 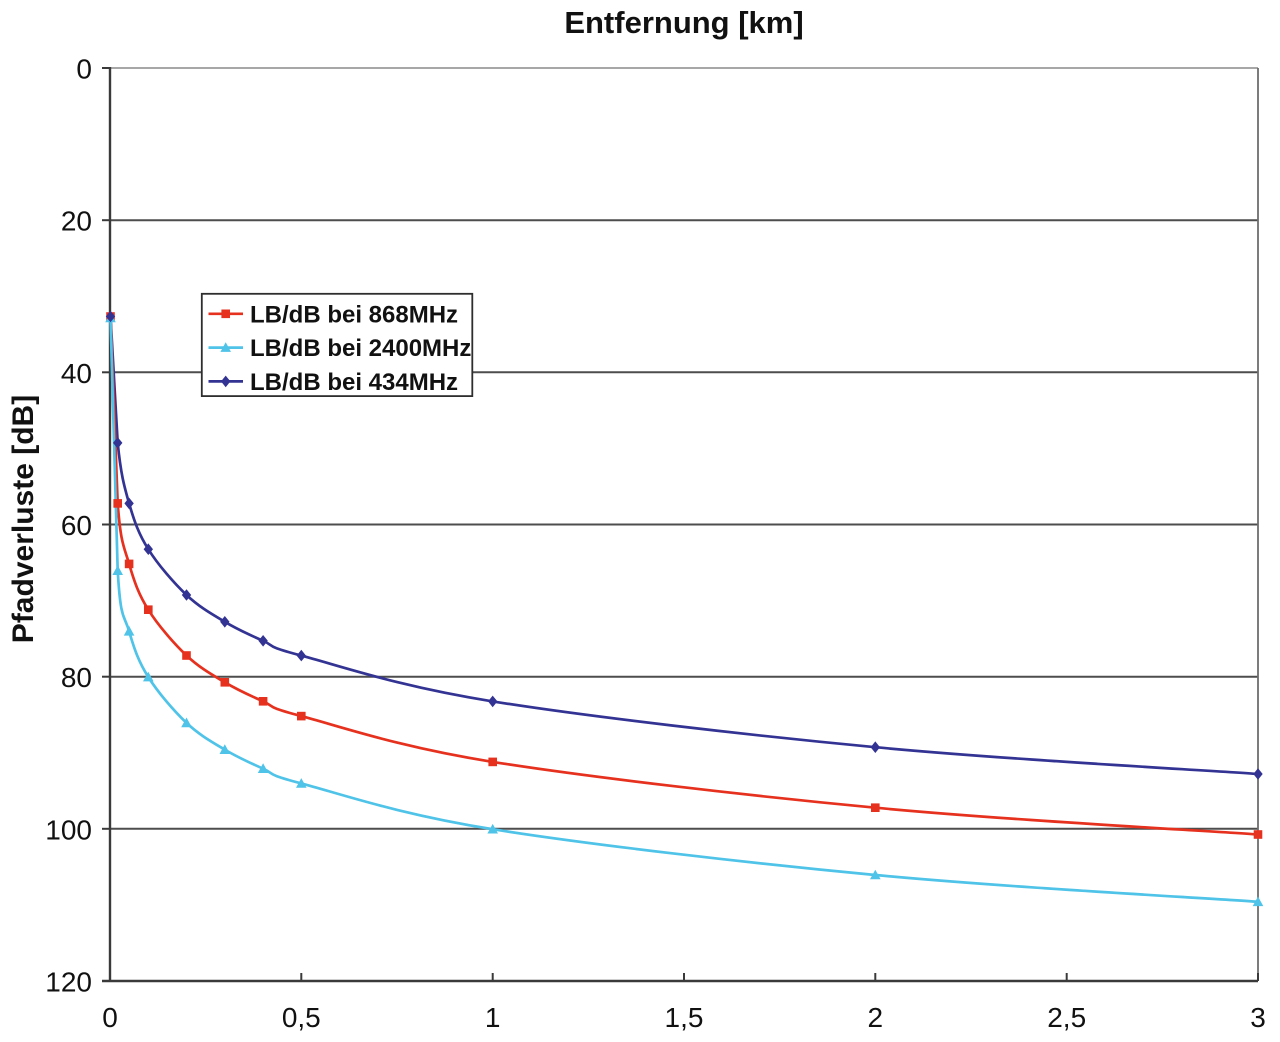 What do you see at coordinates (684, 1017) in the screenshot?
I see `svg-text: 1,5` at bounding box center [684, 1017].